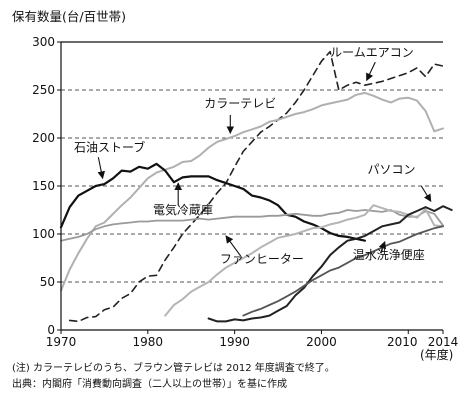  What do you see at coordinates (43, 42) in the screenshot?
I see `y-tick-label-300: 300` at bounding box center [43, 42].